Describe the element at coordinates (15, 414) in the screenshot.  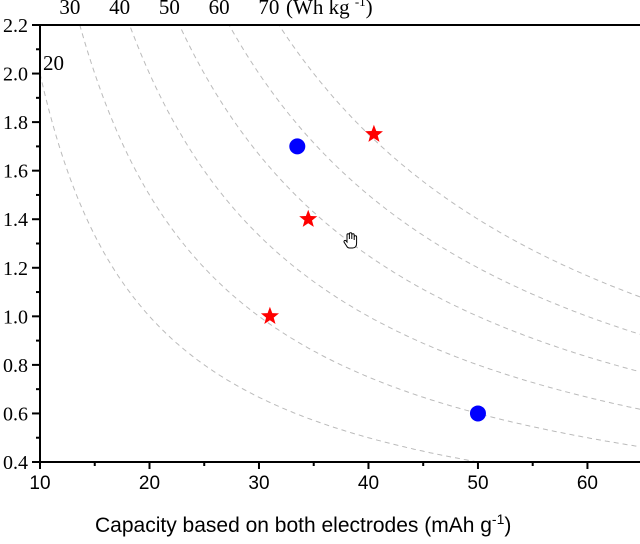
I see `y-tick-label: 0.6` at that location.